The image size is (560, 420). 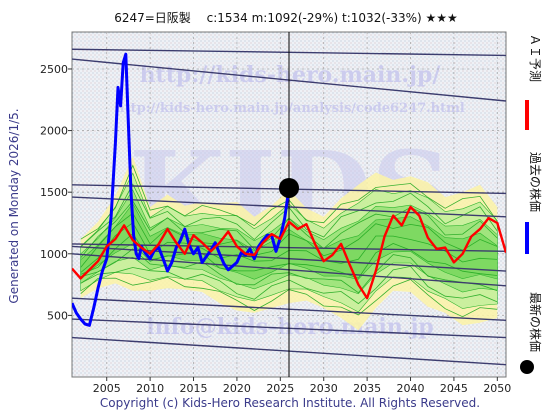 What do you see at coordinates (54, 69) in the screenshot?
I see `y-tick-label: 2500` at bounding box center [54, 69].